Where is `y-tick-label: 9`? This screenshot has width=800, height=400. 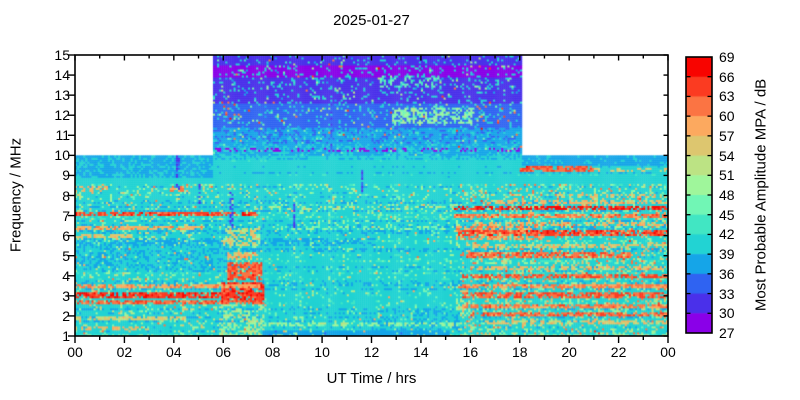 y-tick-label: 9 is located at coordinates (66, 175).